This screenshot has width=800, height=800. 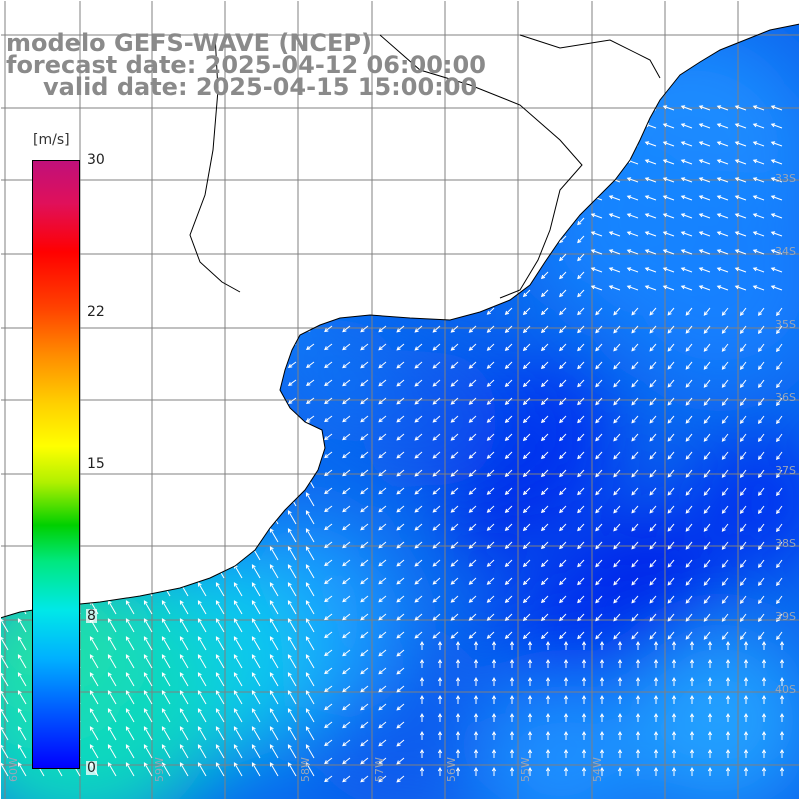 I want to click on lon-label: 59W, so click(x=159, y=769).